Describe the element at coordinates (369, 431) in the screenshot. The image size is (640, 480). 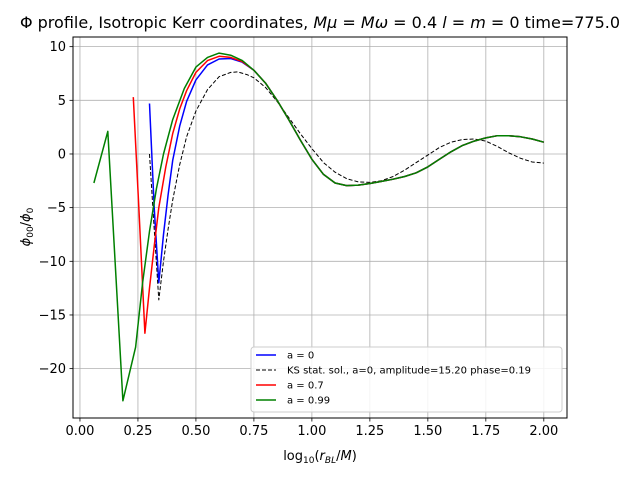
I see `x-tick-label: 1.25` at that location.